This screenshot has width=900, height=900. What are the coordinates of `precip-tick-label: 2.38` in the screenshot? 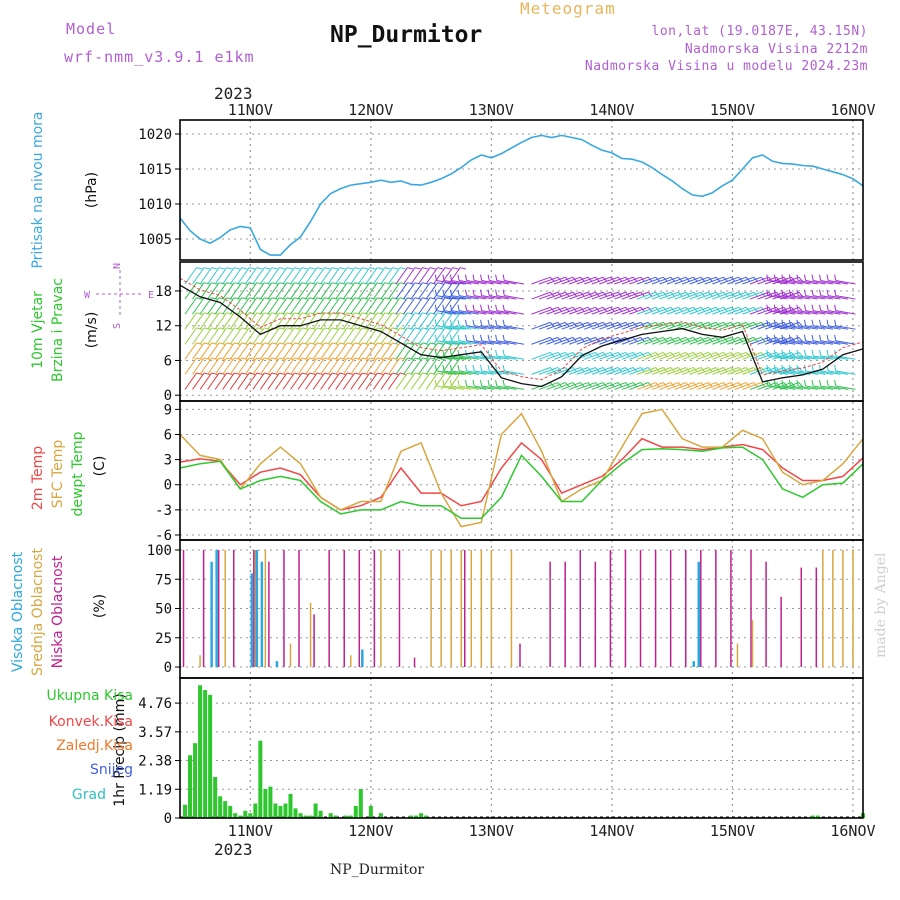 It's located at (155, 762).